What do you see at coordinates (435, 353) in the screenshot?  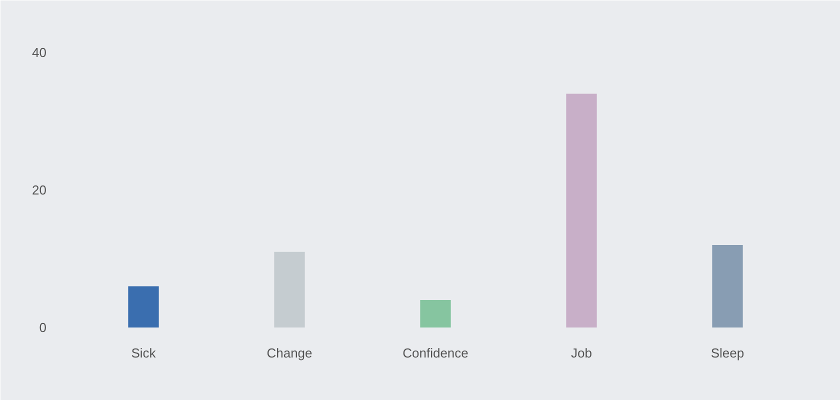 I see `x-tick-label: Confidence` at bounding box center [435, 353].